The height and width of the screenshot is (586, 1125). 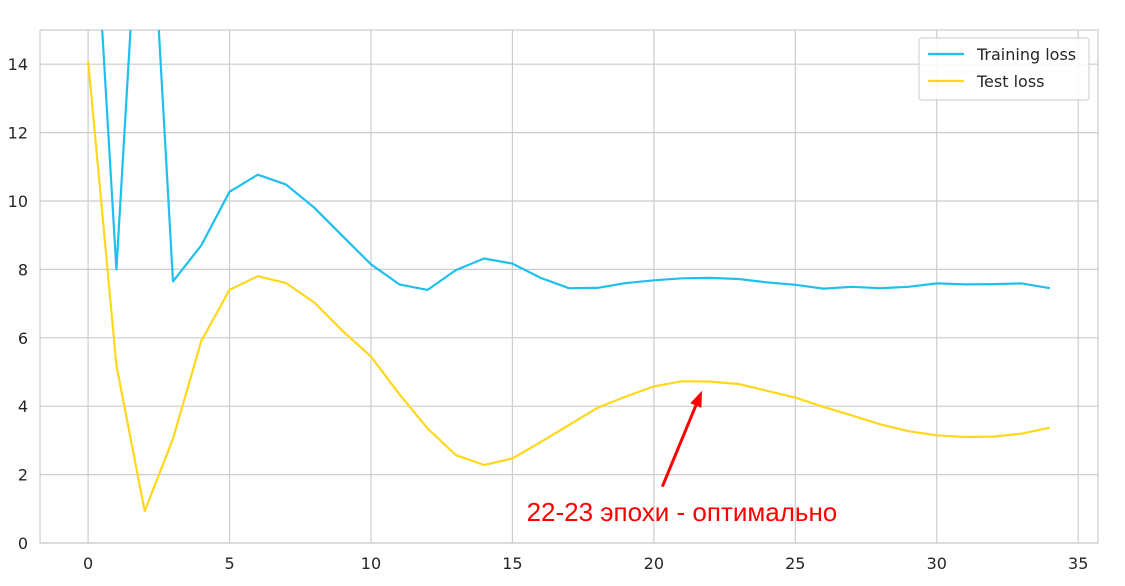 What do you see at coordinates (1004, 69) in the screenshot?
I see `legend: Training loss Test loss` at bounding box center [1004, 69].